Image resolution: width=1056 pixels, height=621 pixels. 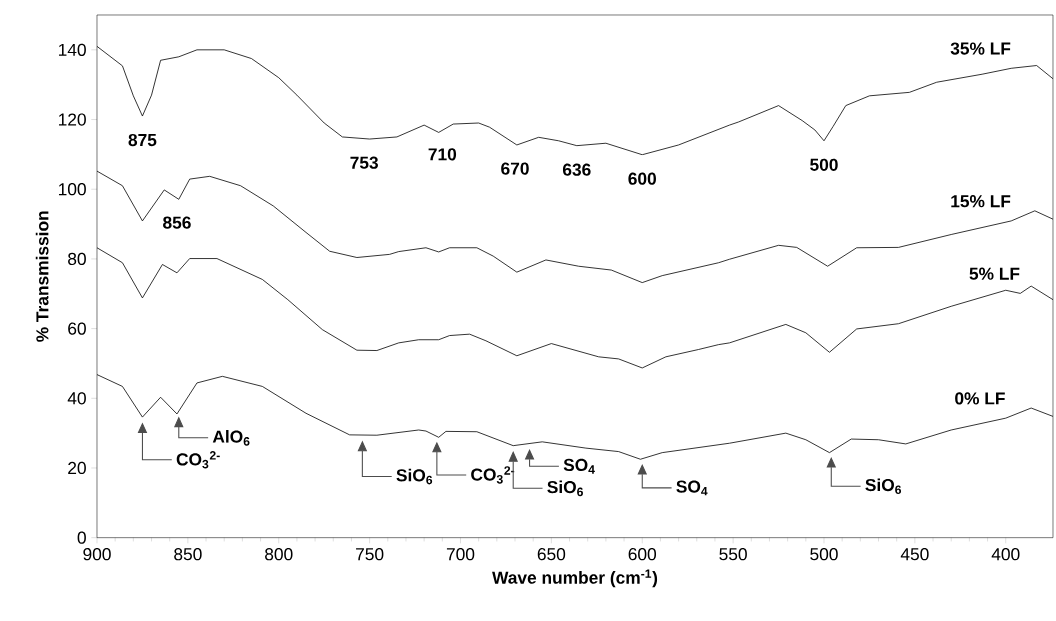 I want to click on annotation: 710, so click(x=442, y=154).